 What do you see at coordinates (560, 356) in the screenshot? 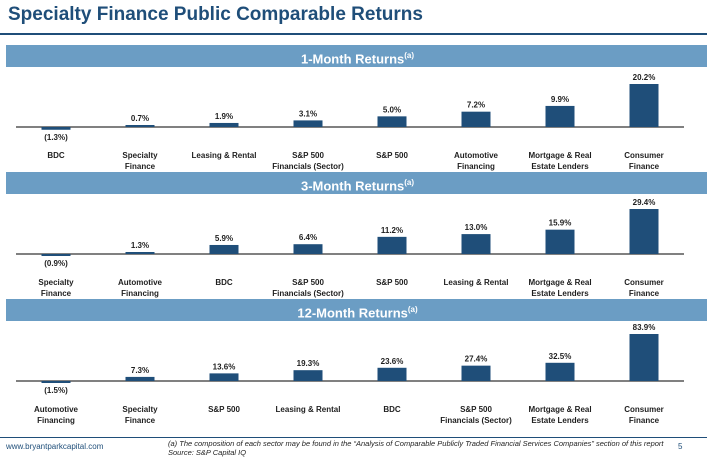
I see `data-label: 32.5%` at bounding box center [560, 356].